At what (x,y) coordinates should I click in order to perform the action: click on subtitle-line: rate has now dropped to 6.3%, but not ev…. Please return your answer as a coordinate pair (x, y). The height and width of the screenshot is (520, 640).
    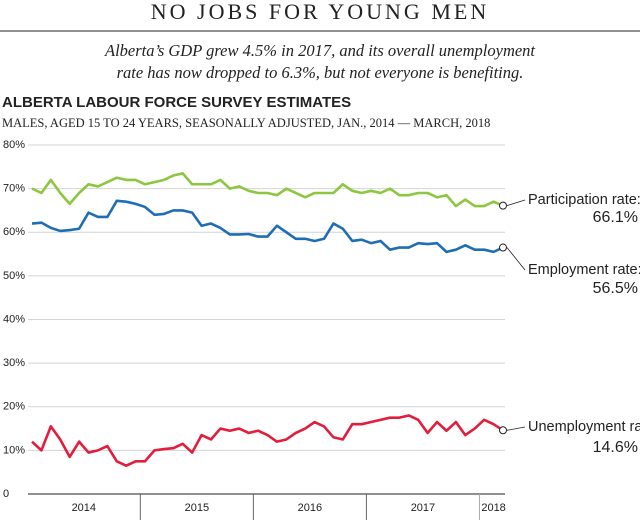
    Looking at the image, I should click on (320, 72).